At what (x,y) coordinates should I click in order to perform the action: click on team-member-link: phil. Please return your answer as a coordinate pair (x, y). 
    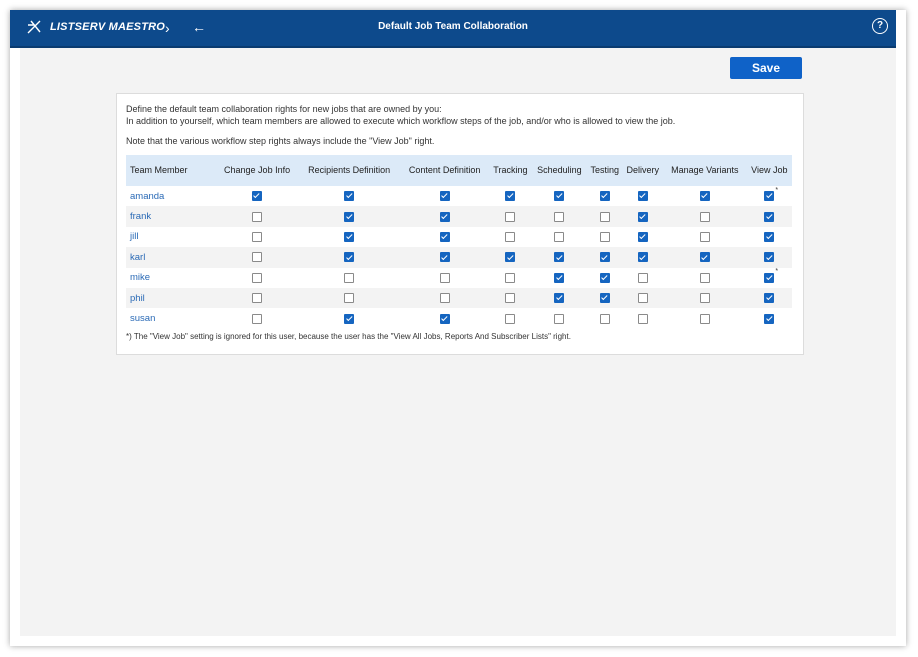
    Looking at the image, I should click on (171, 298).